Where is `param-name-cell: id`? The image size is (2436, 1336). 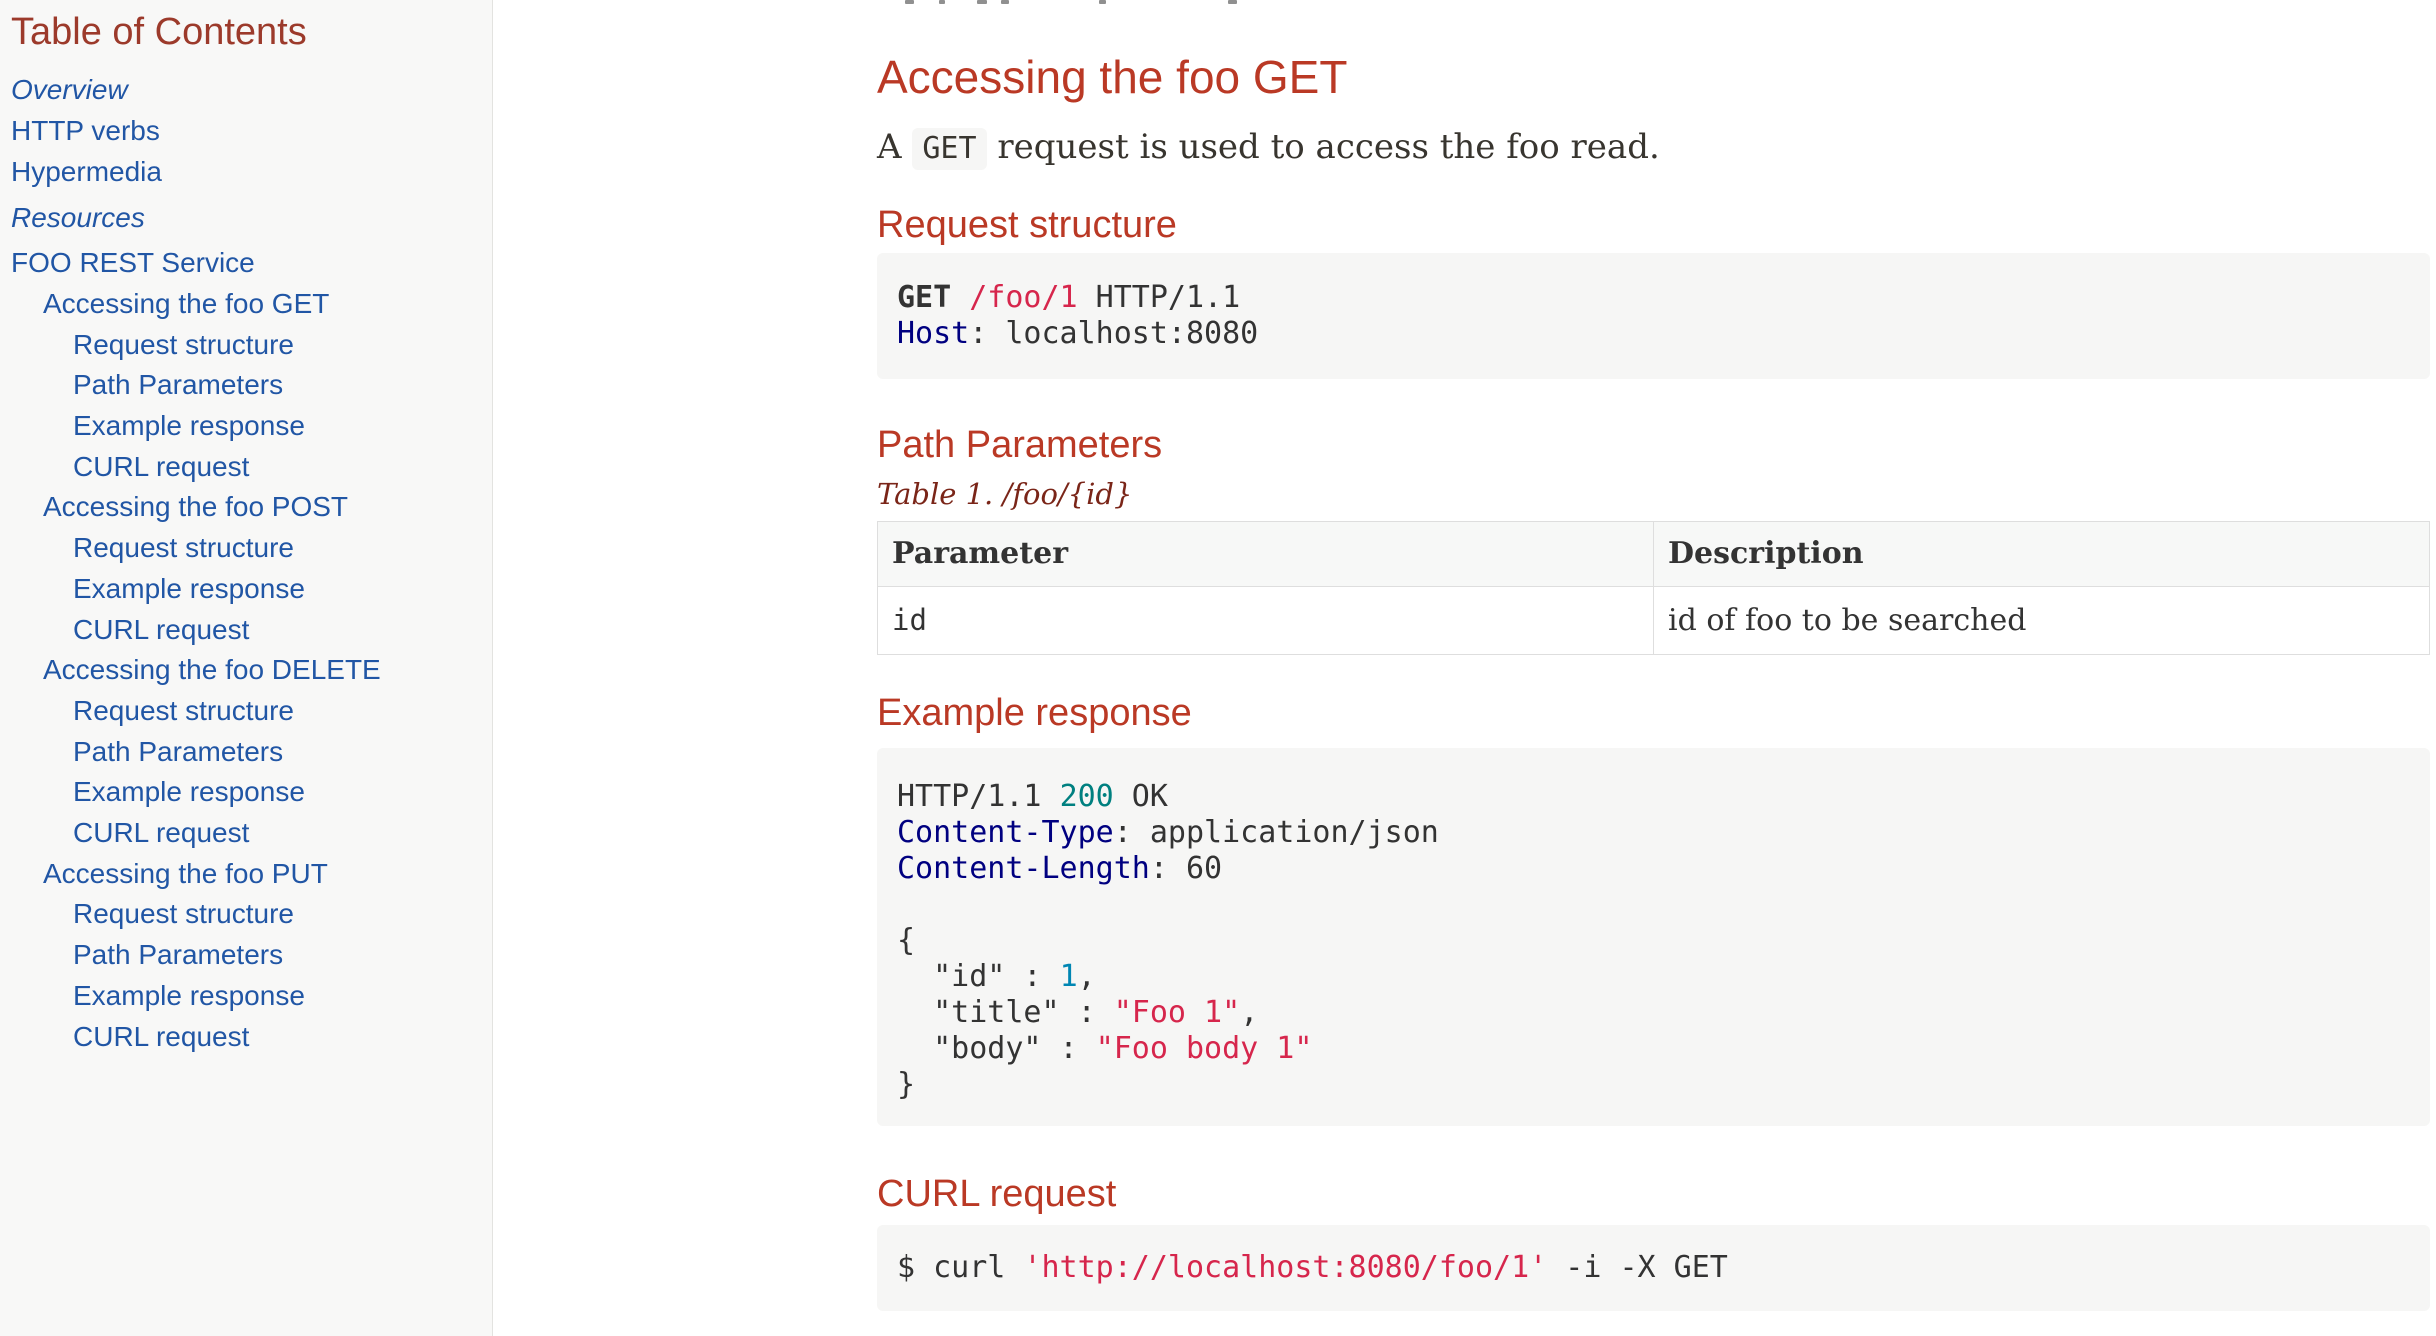
param-name-cell: id is located at coordinates (1265, 620).